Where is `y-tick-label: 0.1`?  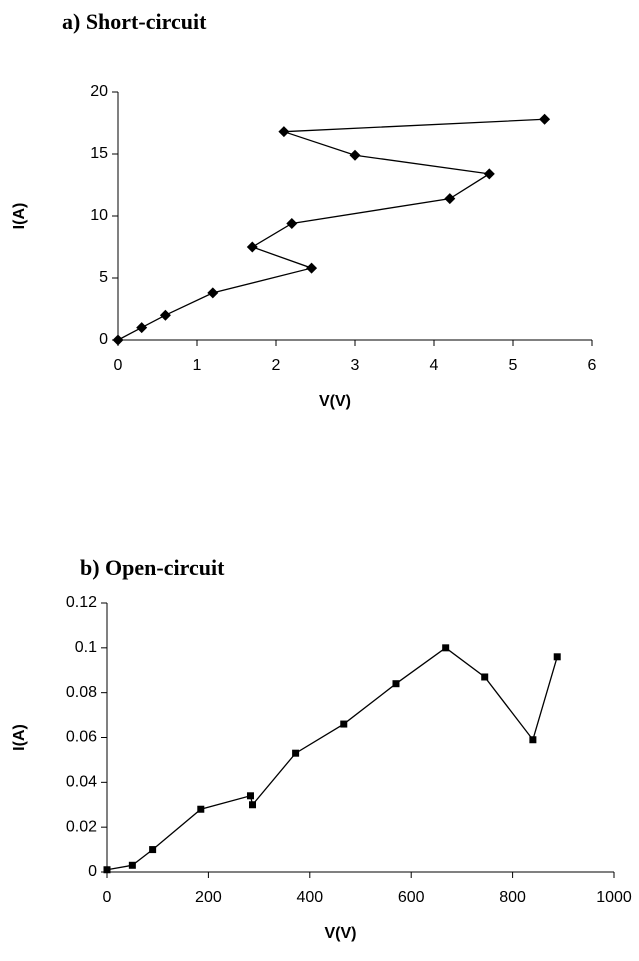 y-tick-label: 0.1 is located at coordinates (86, 647).